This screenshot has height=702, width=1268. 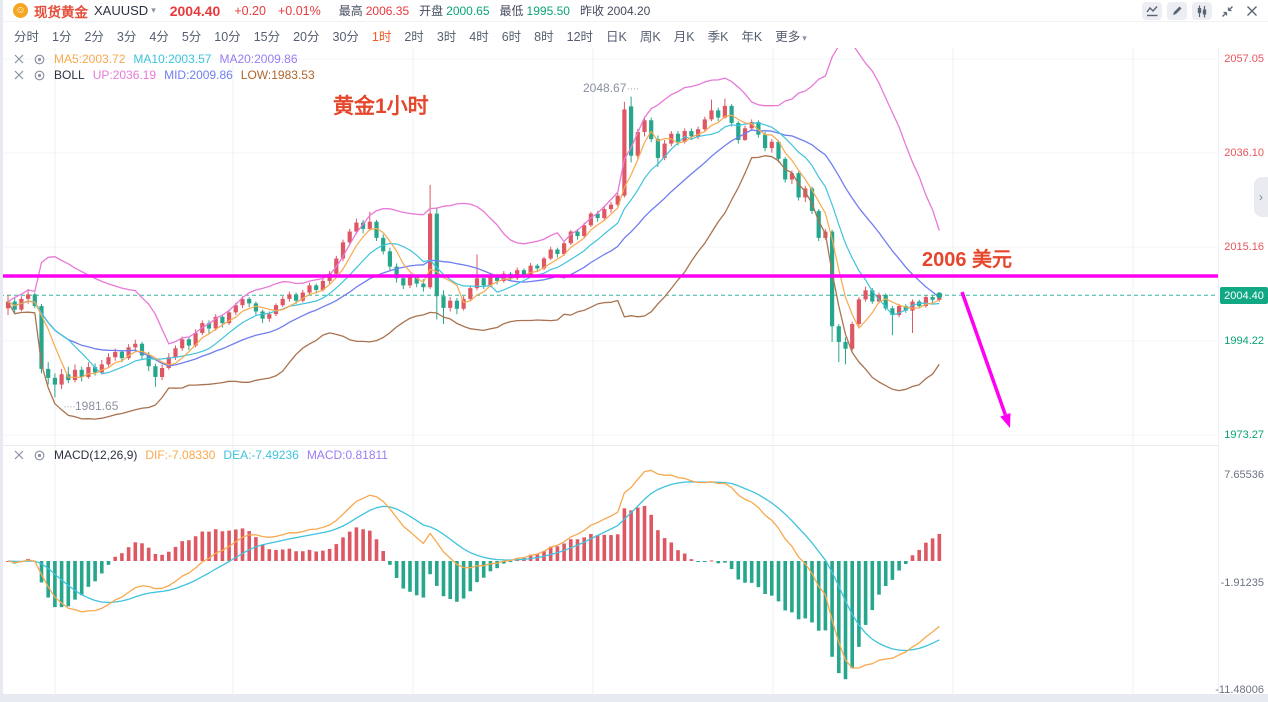 What do you see at coordinates (511, 36) in the screenshot?
I see `timeframe-6时: 6时` at bounding box center [511, 36].